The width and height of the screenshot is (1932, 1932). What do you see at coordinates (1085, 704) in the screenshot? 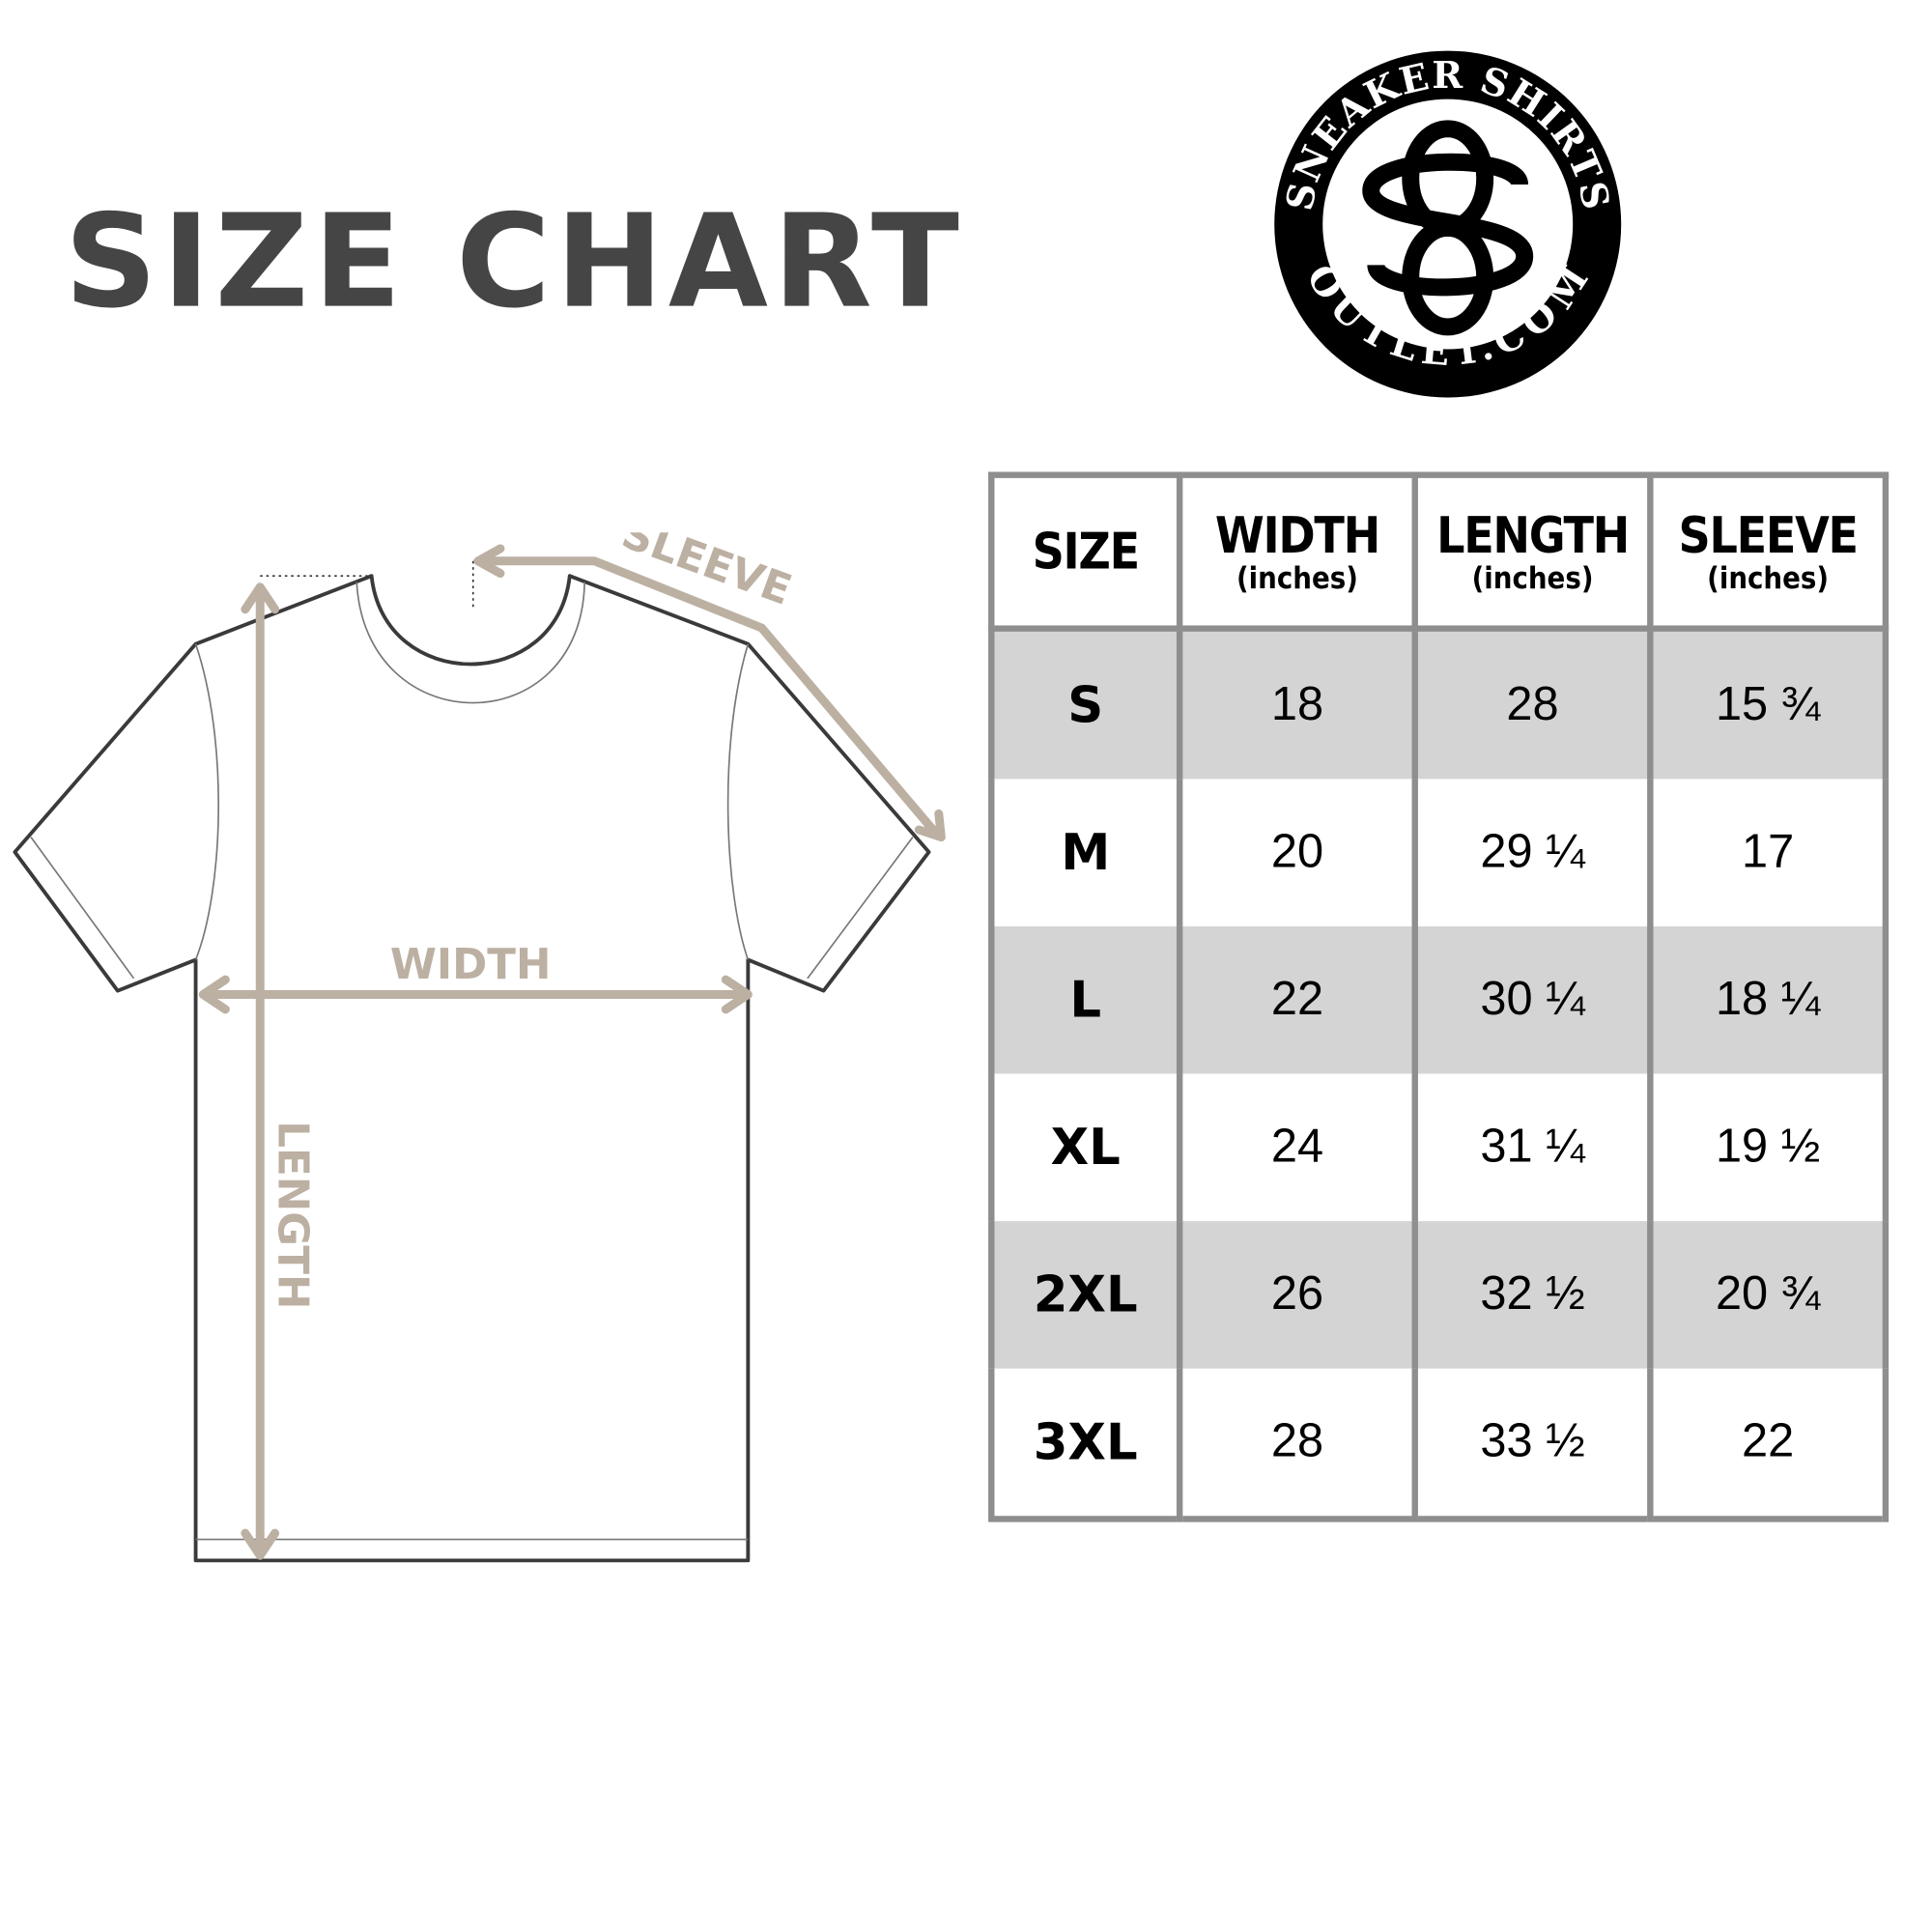
I see `cell-size: S` at bounding box center [1085, 704].